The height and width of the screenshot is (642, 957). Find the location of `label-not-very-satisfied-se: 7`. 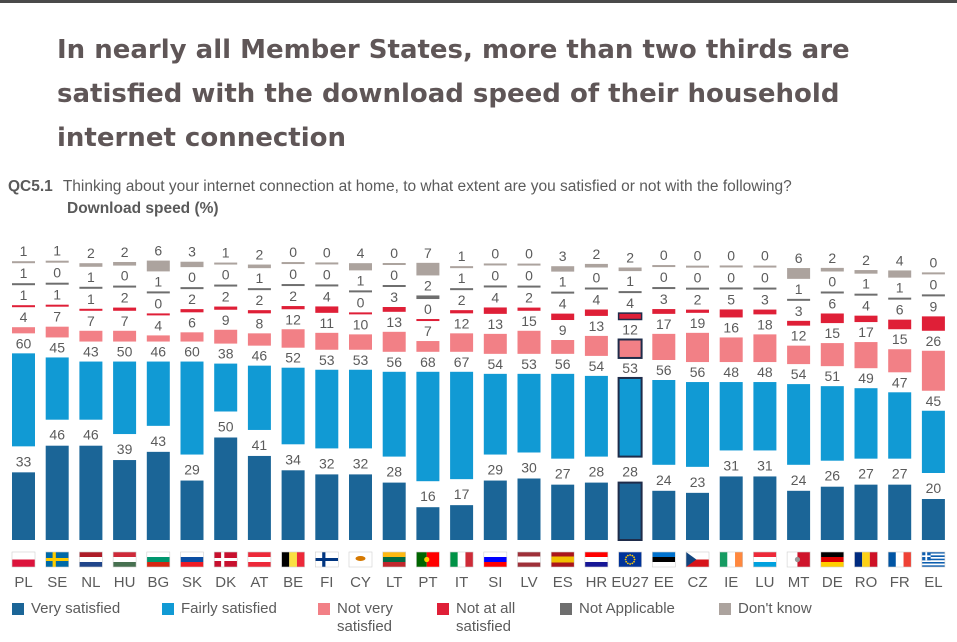

label-not-very-satisfied-se: 7 is located at coordinates (57, 317).